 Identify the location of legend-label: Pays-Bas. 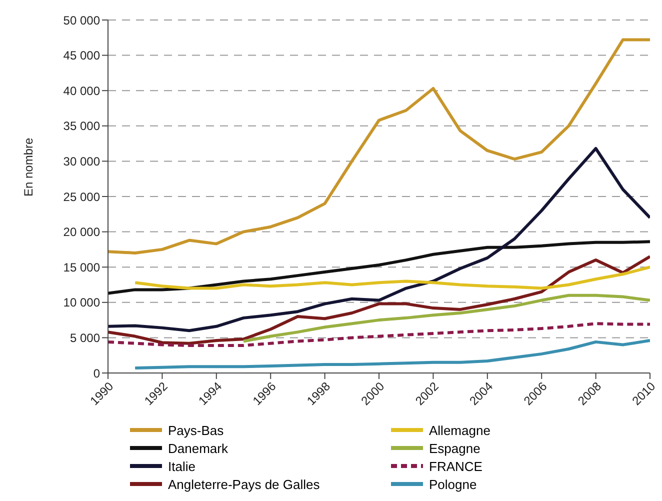
(196, 430).